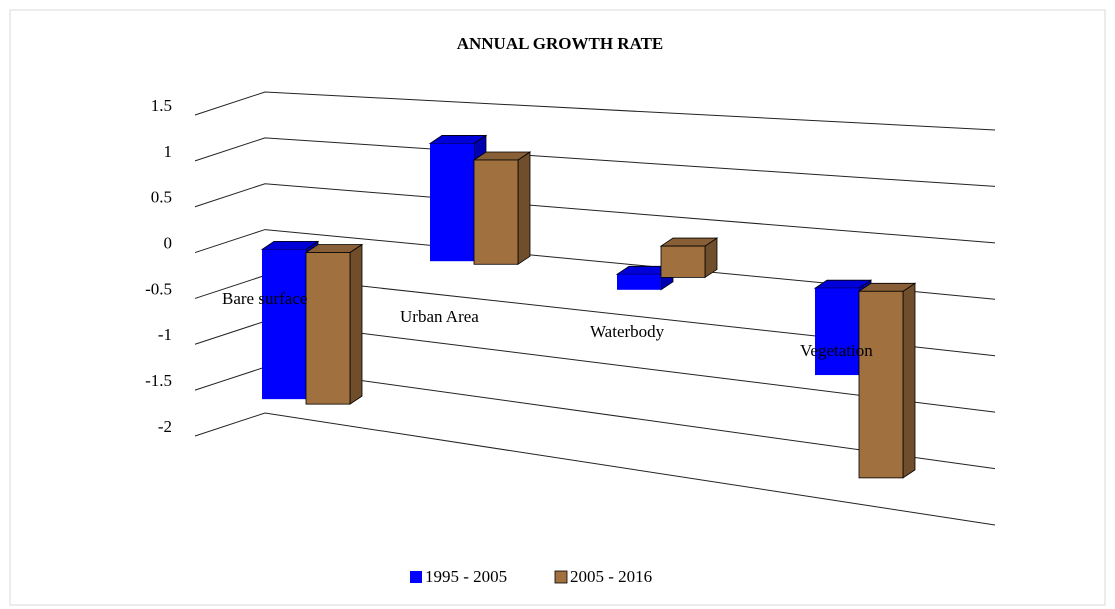  What do you see at coordinates (165, 426) in the screenshot?
I see `y-tick-label: -2` at bounding box center [165, 426].